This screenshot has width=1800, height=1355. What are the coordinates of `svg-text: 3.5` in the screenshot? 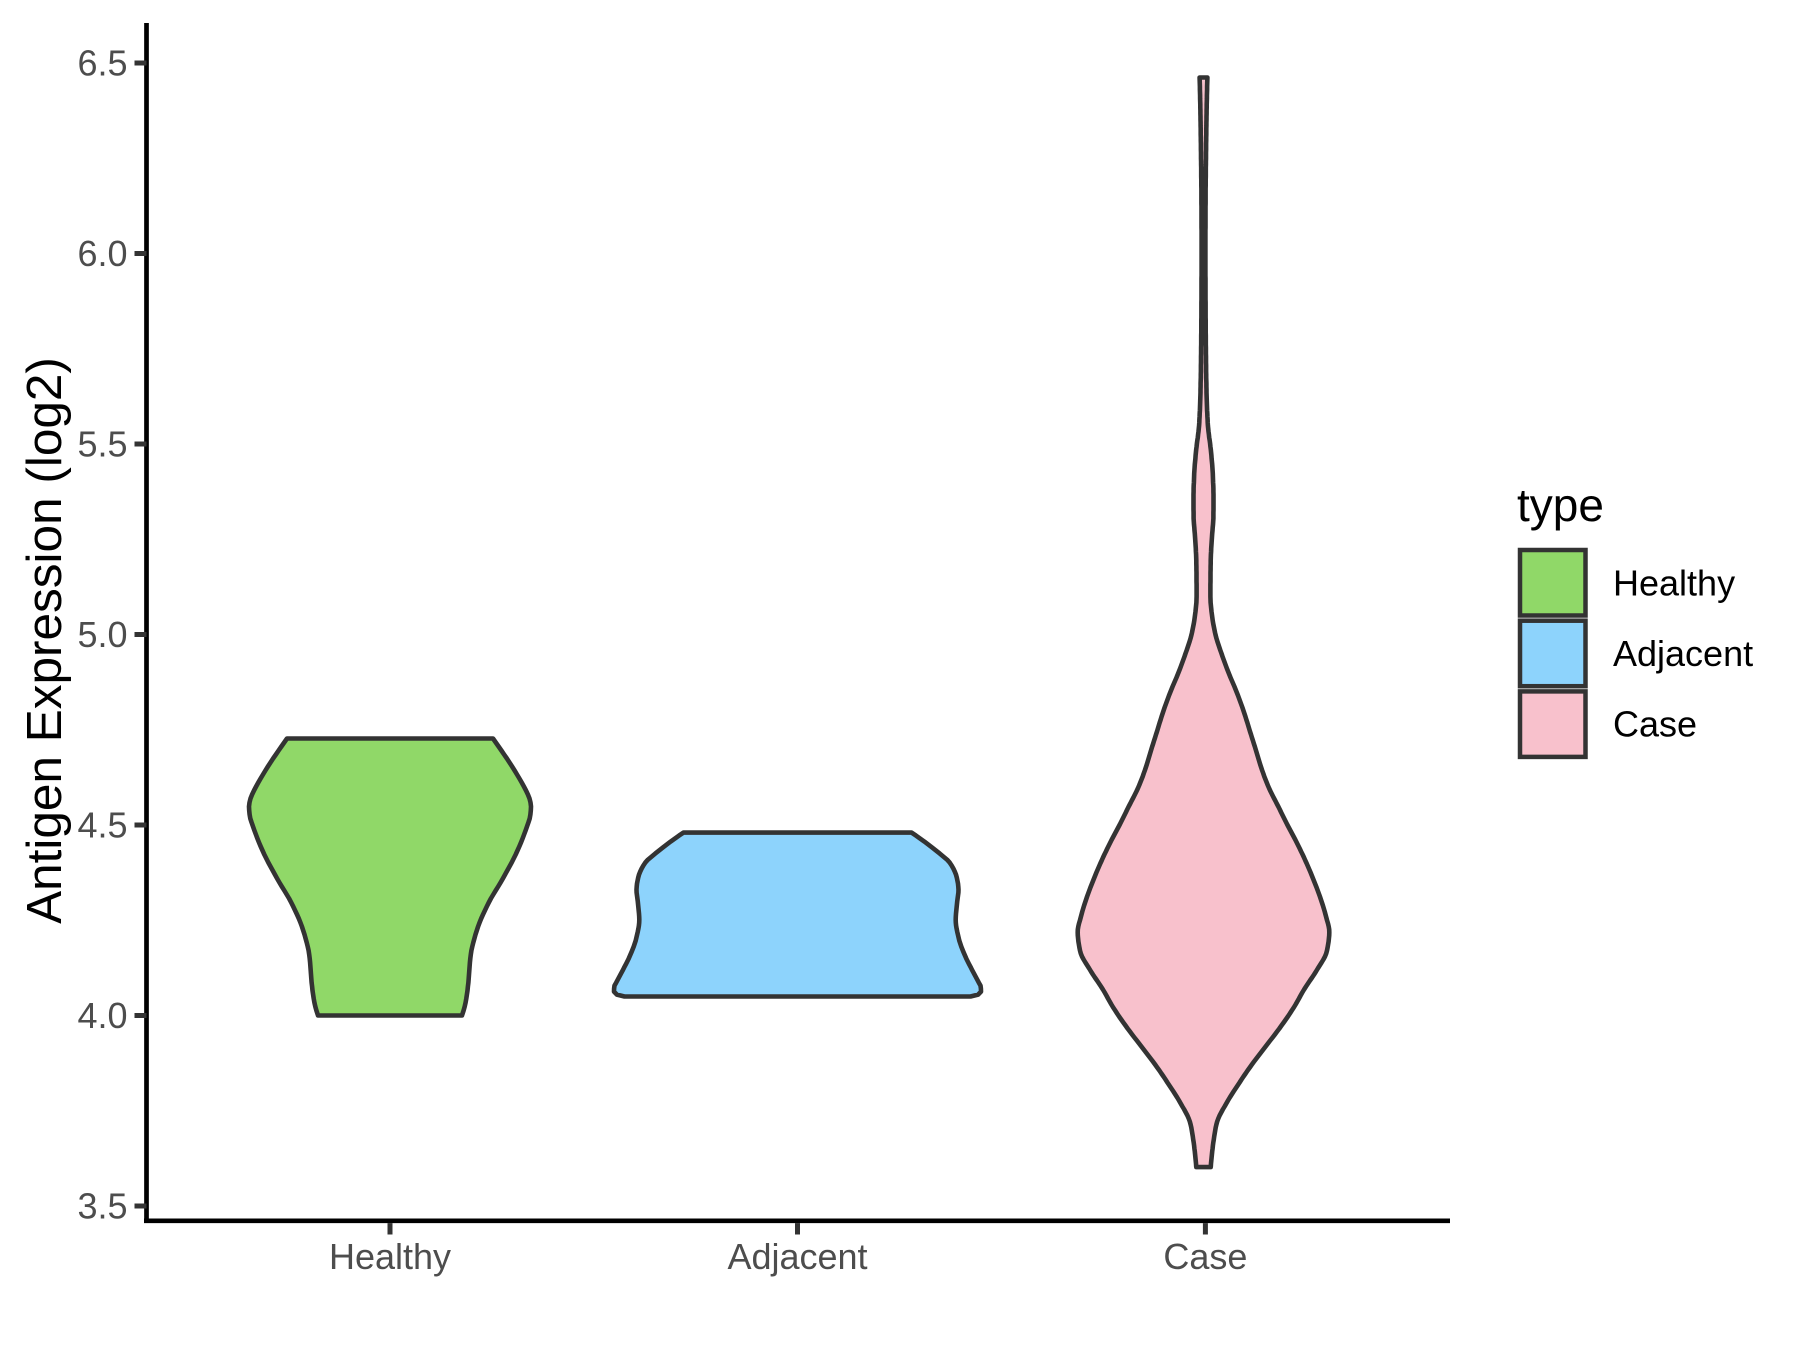 It's located at (102, 1206).